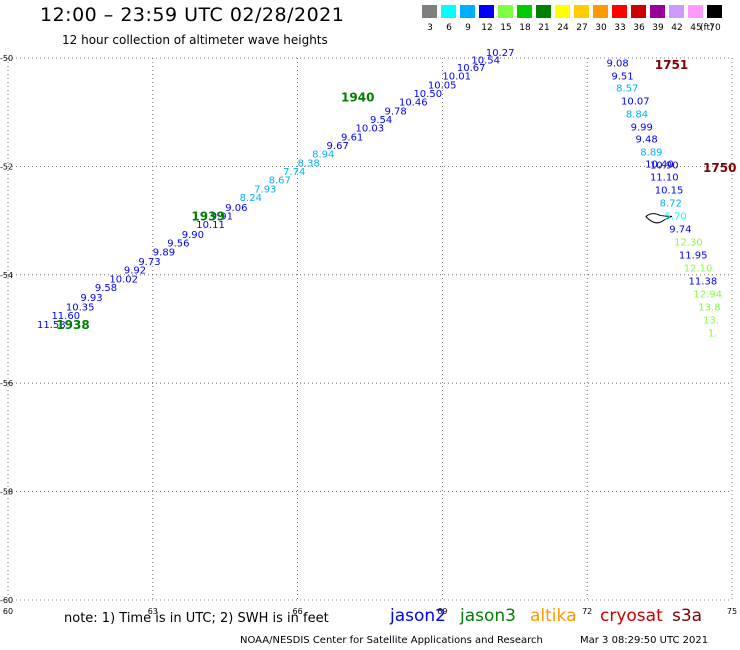 This screenshot has width=740, height=650. Describe the element at coordinates (669, 191) in the screenshot. I see `wave-height-value: 10.15` at that location.